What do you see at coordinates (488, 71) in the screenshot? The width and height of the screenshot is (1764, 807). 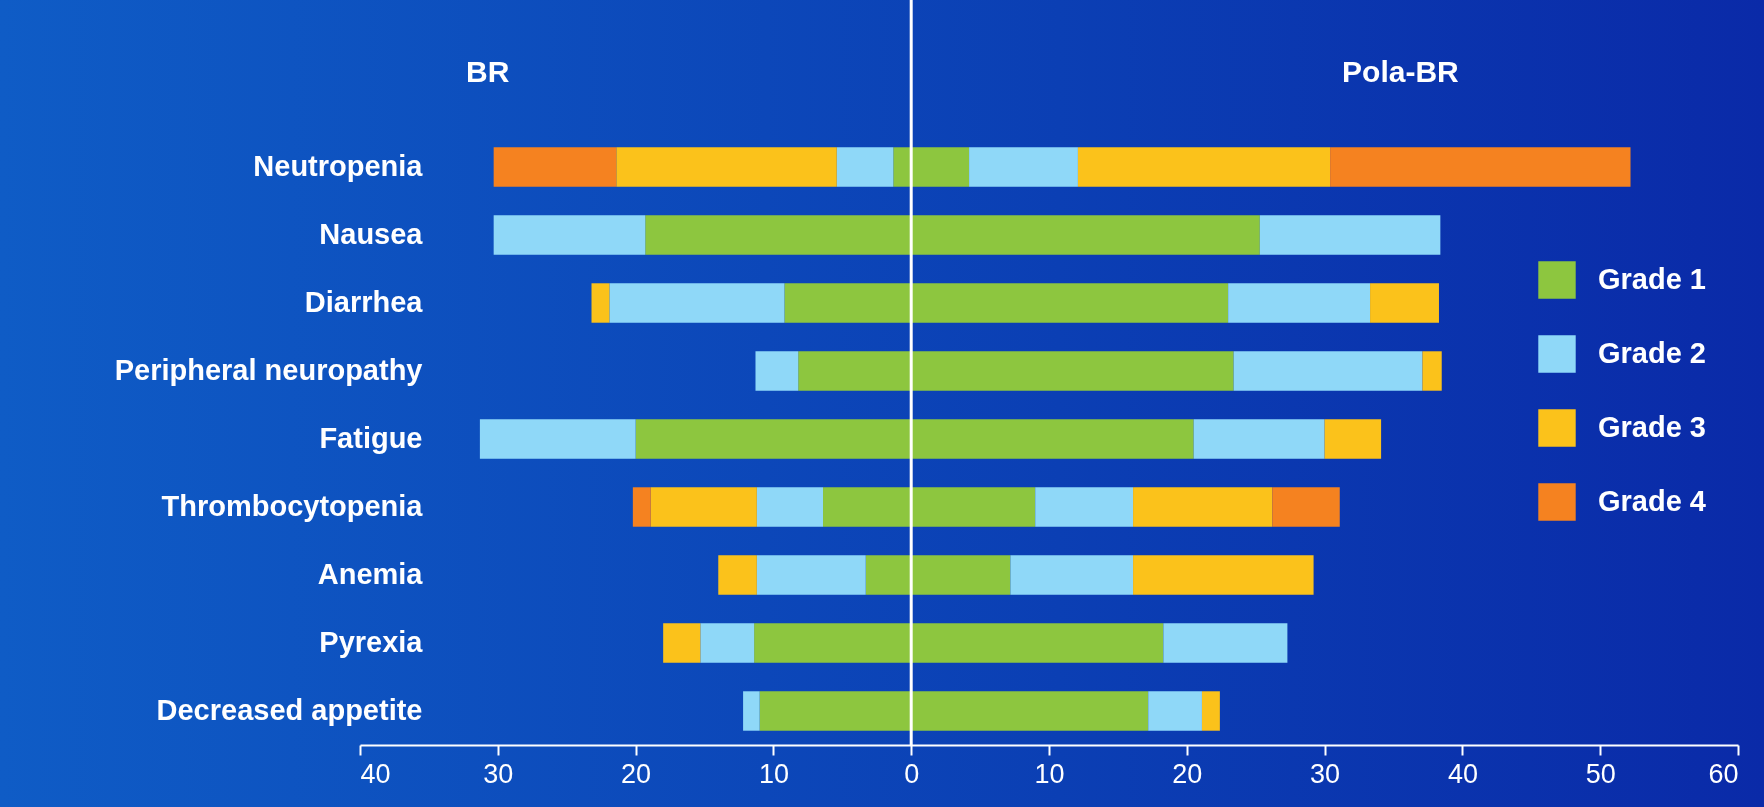 I see `text: BR` at bounding box center [488, 71].